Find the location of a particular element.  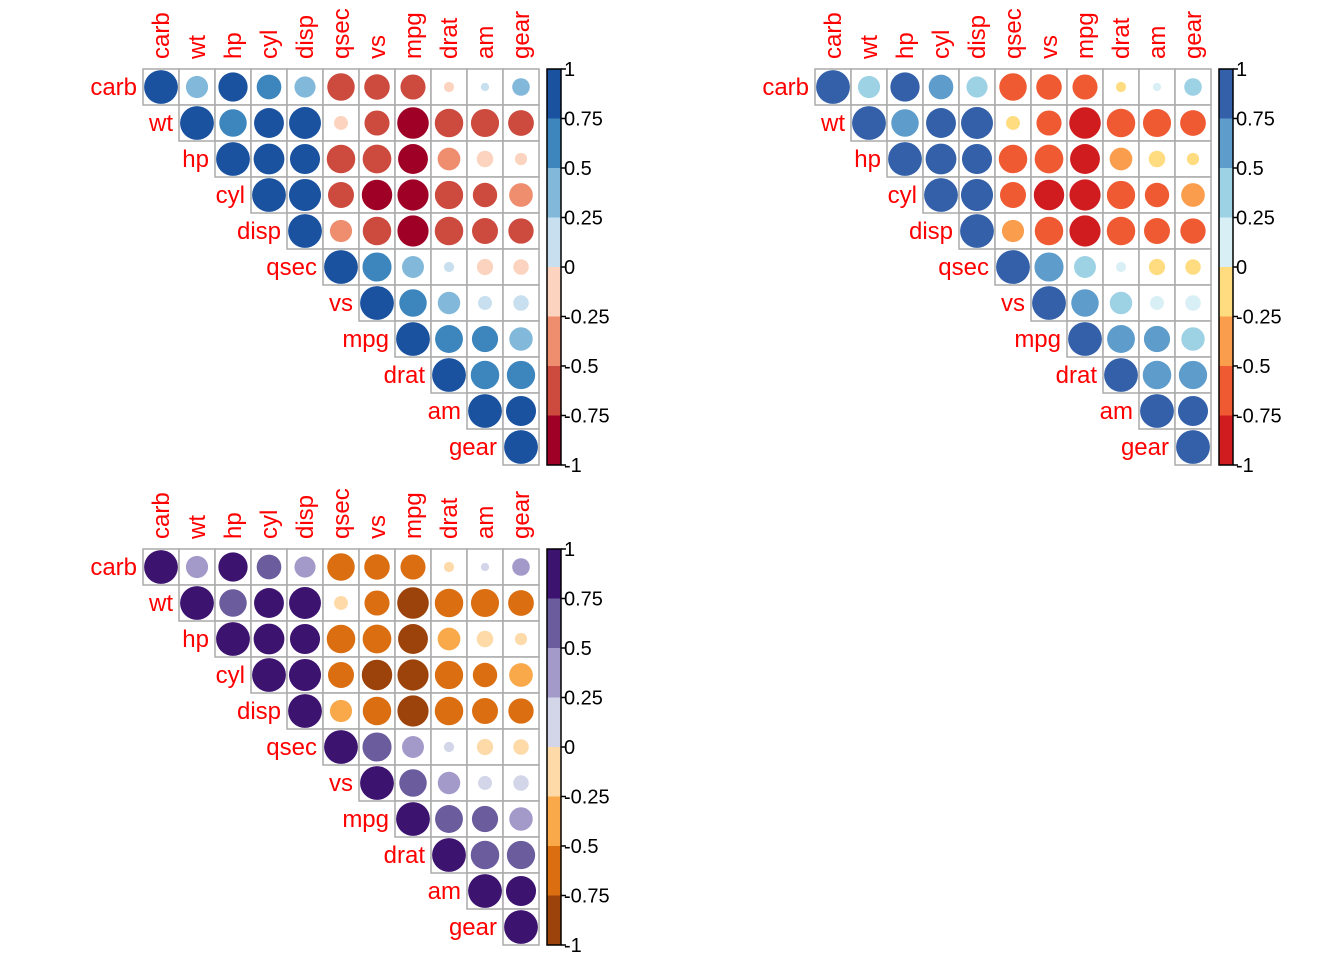

corr-circle-hp-hp is located at coordinates (905, 159).